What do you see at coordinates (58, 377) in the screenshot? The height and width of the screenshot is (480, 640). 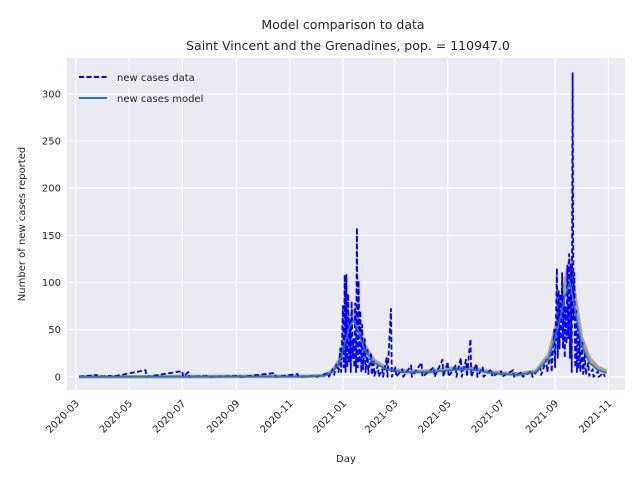 I see `y-tick-label: 0` at bounding box center [58, 377].